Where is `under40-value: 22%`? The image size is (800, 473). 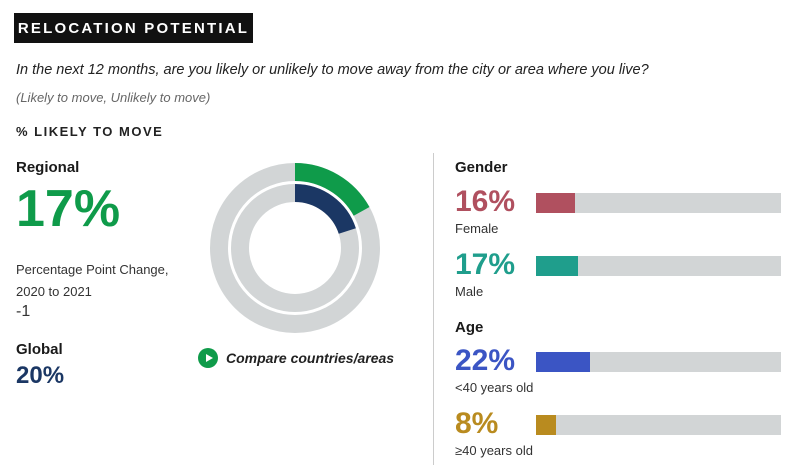 under40-value: 22% is located at coordinates (485, 360).